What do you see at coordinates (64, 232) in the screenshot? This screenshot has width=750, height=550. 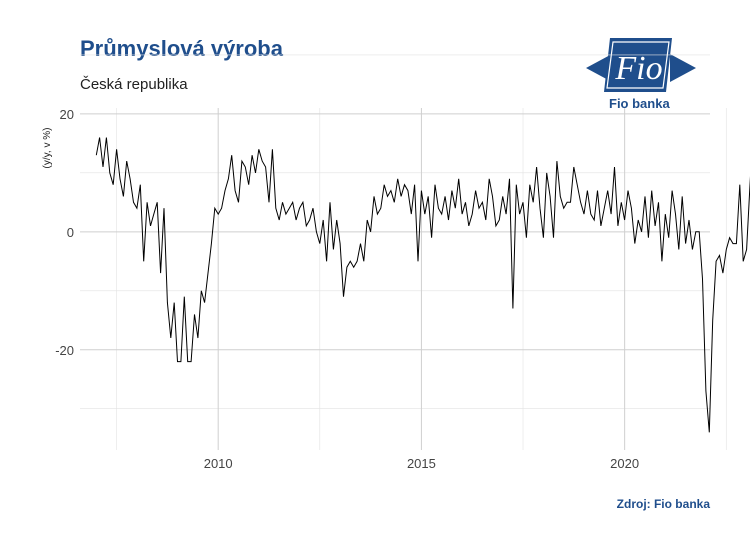 I see `y-tick-labels: 20 0 -20` at bounding box center [64, 232].